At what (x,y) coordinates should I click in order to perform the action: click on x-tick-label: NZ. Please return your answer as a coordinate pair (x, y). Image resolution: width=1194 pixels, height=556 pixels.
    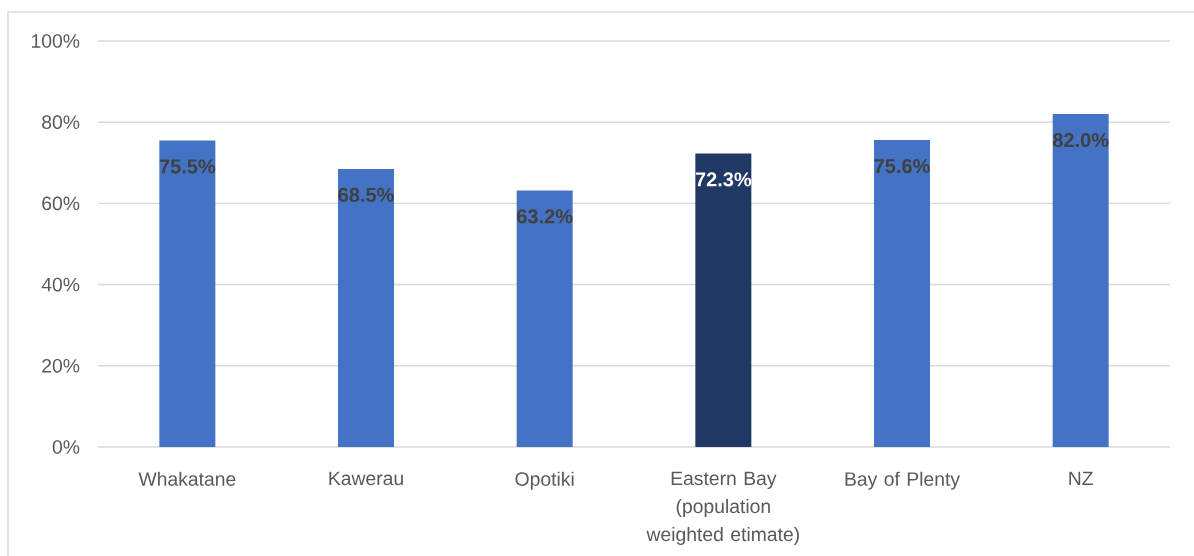
    Looking at the image, I should click on (1081, 478).